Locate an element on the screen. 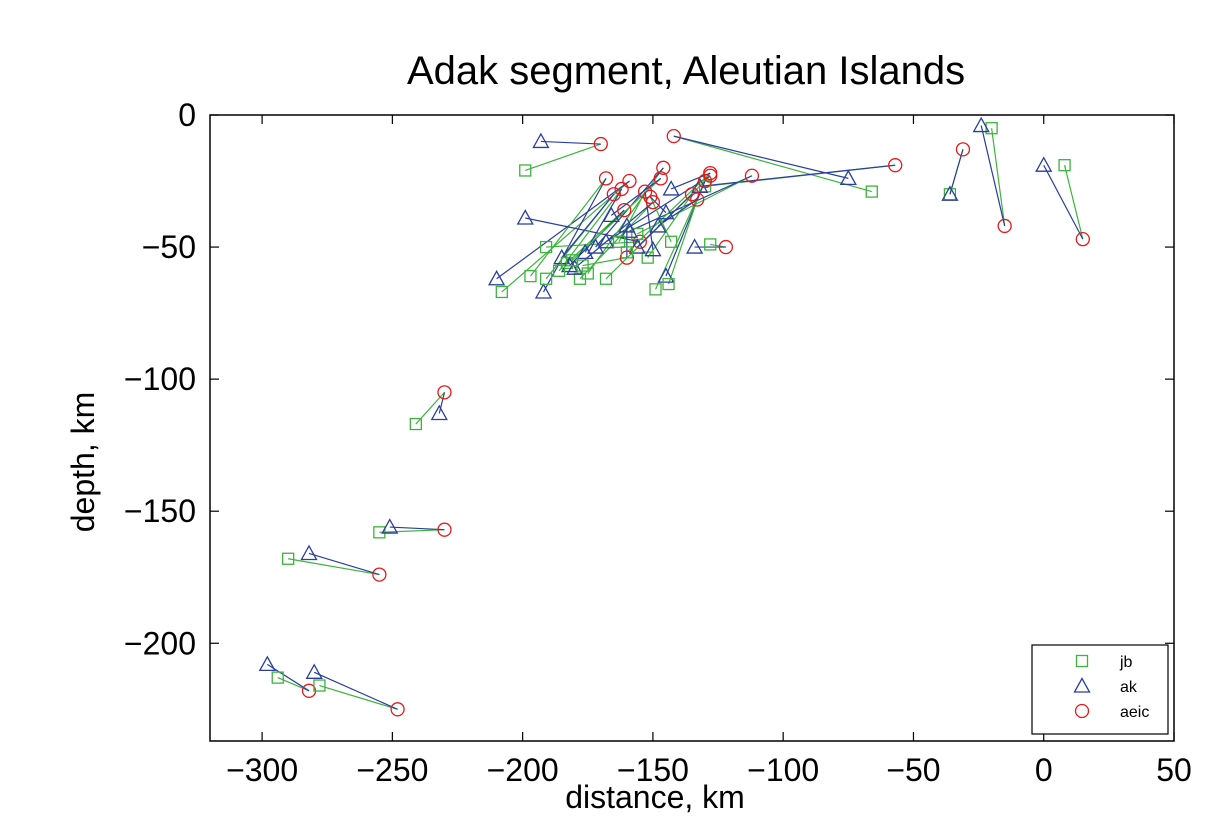  legend-marker-ak is located at coordinates (1082, 685).